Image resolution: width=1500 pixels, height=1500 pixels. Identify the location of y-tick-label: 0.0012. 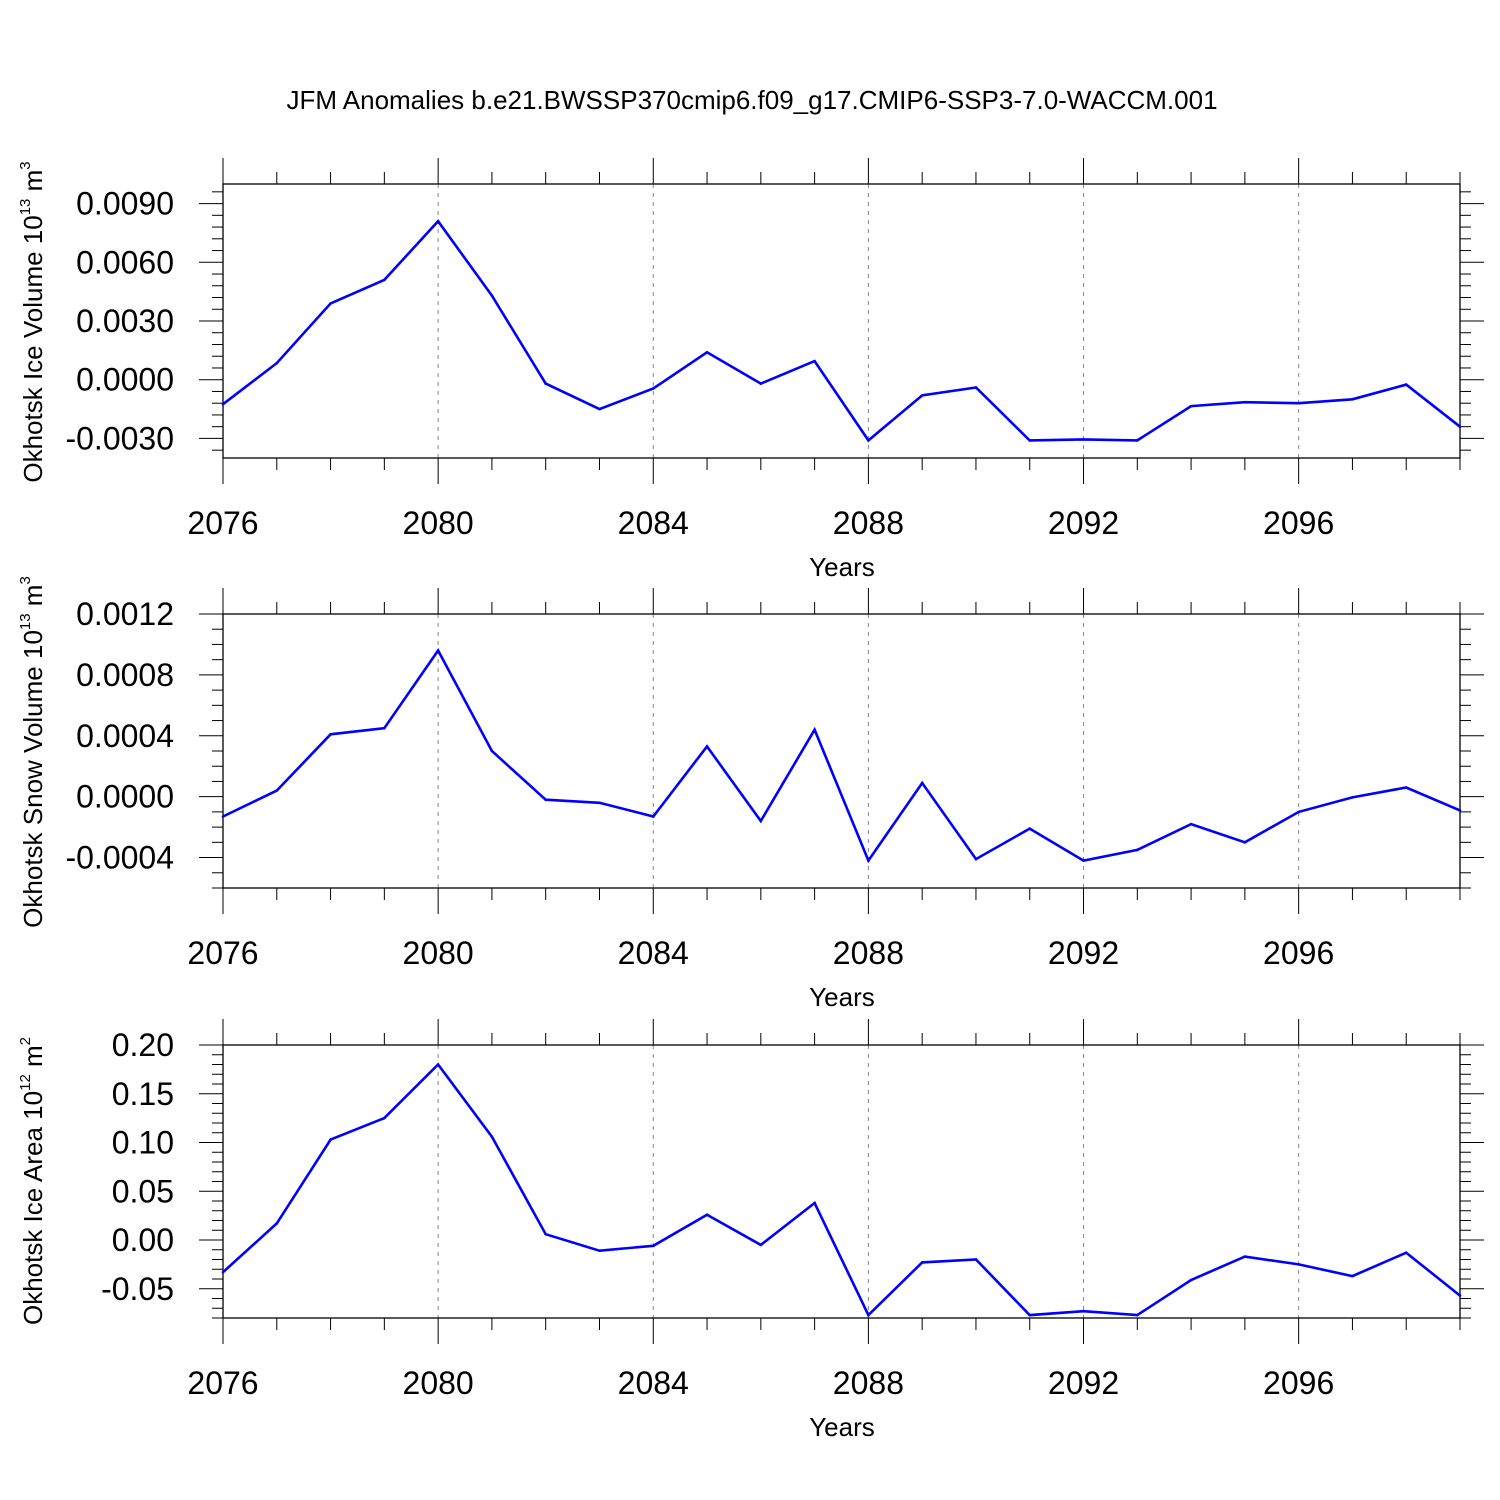
(125, 614).